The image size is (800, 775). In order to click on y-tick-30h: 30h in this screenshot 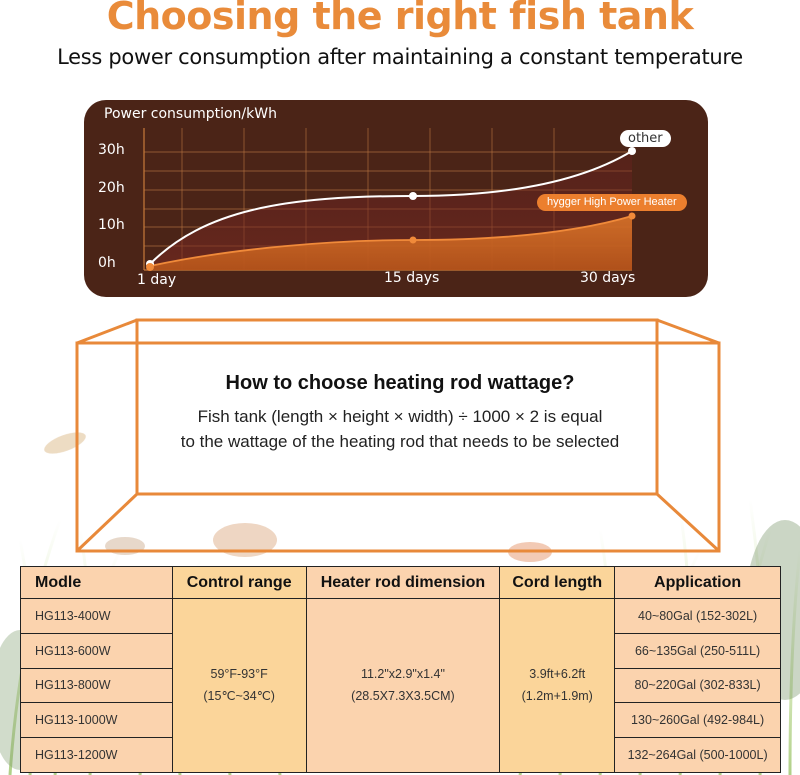, I will do `click(111, 150)`.